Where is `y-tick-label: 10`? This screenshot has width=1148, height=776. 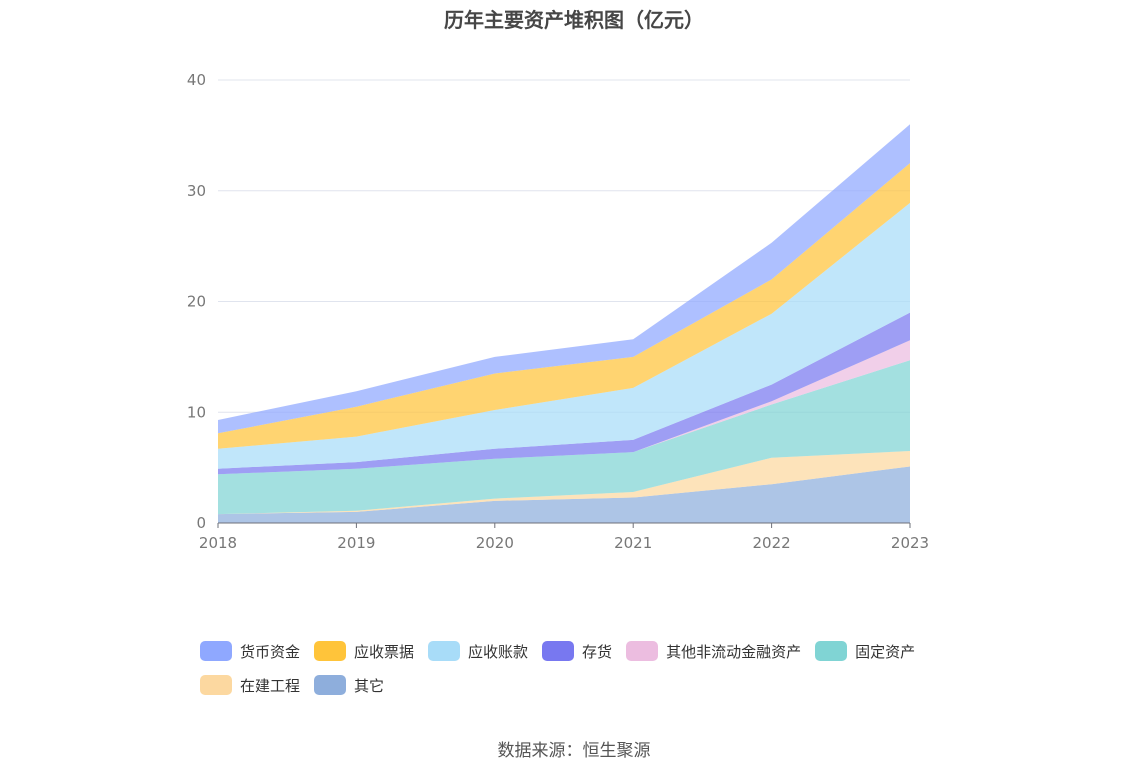
y-tick-label: 10 is located at coordinates (196, 412).